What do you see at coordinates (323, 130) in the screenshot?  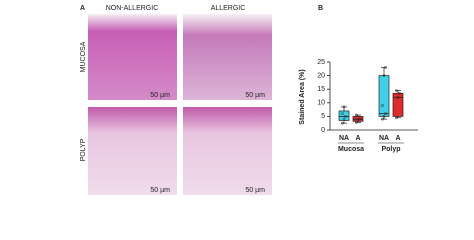 I see `y-tick-label: 0` at bounding box center [323, 130].